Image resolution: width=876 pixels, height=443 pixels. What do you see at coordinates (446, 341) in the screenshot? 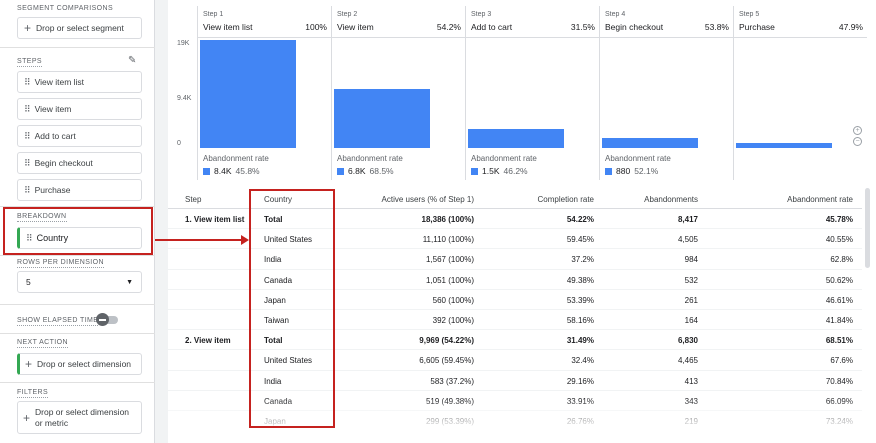
I see `active-users-cell: 9,969 (54.22%)` at bounding box center [446, 341].